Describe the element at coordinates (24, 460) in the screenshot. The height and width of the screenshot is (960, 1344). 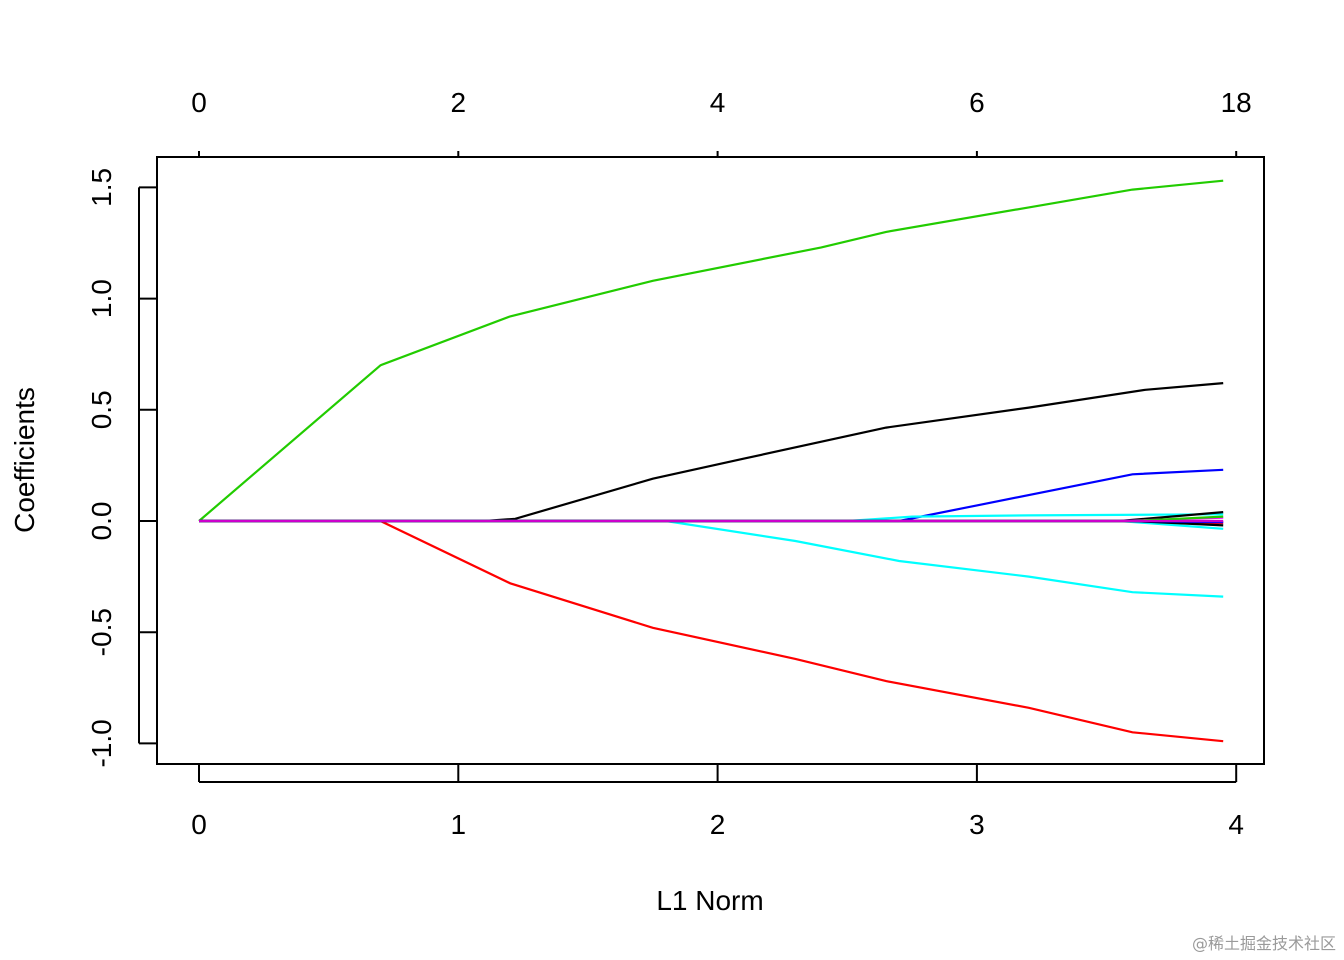
I see `y-axis-title: Coefficients` at that location.